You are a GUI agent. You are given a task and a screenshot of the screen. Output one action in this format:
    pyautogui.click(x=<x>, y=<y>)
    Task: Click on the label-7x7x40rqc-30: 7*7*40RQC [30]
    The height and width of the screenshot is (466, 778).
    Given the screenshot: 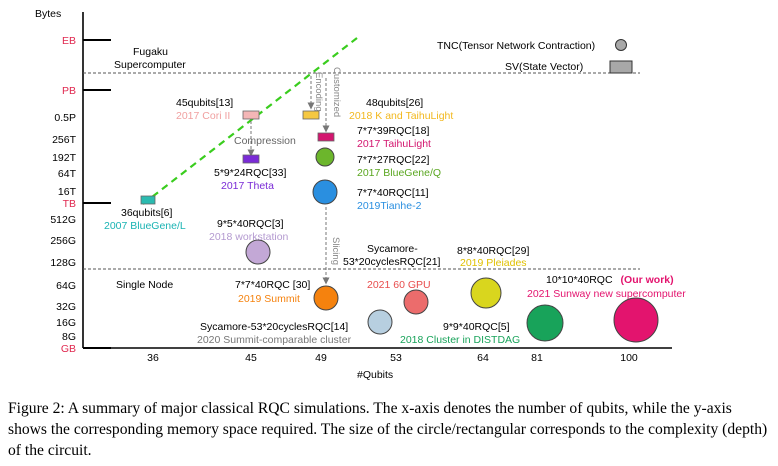 What is the action you would take?
    pyautogui.click(x=272, y=285)
    